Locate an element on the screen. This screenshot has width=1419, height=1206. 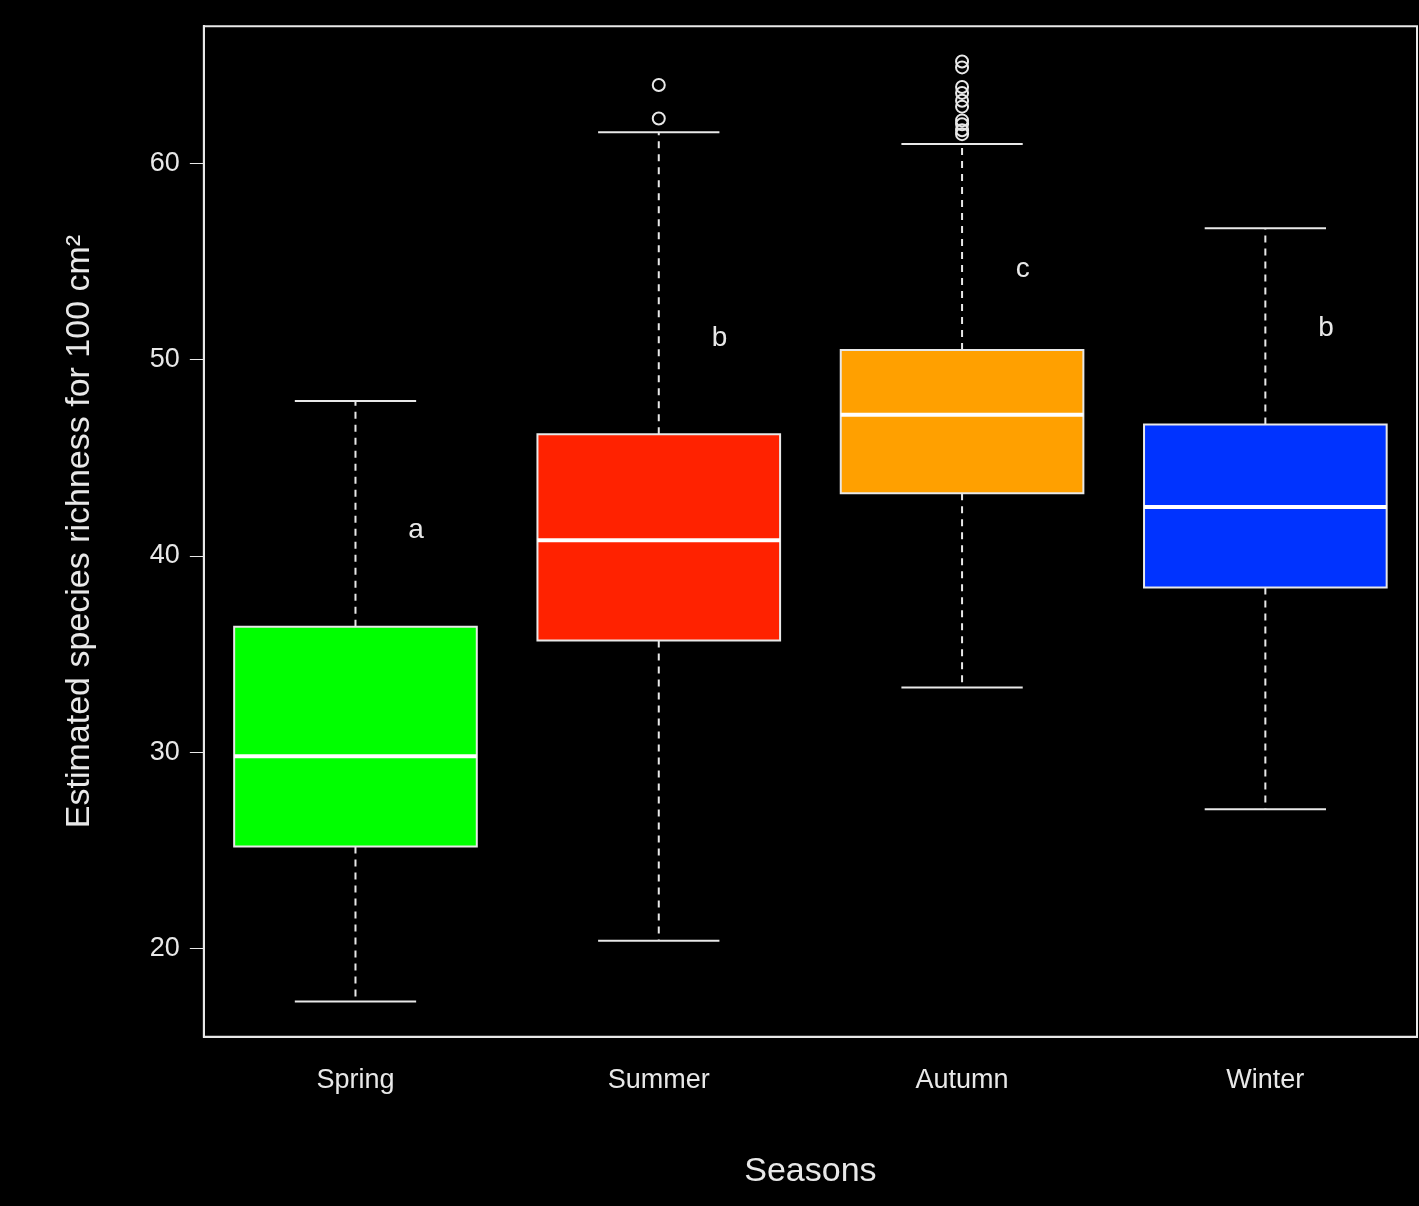
x-tick-label: Autumn is located at coordinates (962, 1079).